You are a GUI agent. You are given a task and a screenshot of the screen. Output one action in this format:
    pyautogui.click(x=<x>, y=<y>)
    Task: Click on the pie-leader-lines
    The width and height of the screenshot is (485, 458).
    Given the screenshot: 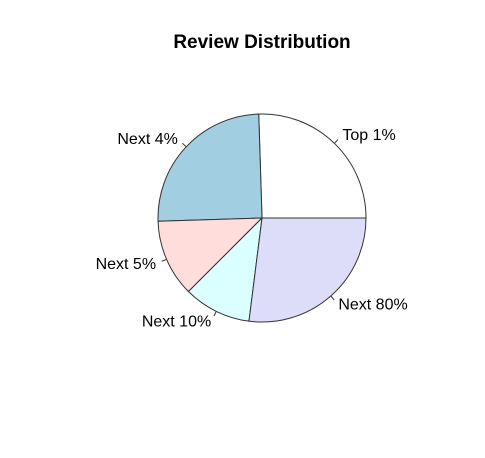 What is the action you would take?
    pyautogui.click(x=250, y=228)
    